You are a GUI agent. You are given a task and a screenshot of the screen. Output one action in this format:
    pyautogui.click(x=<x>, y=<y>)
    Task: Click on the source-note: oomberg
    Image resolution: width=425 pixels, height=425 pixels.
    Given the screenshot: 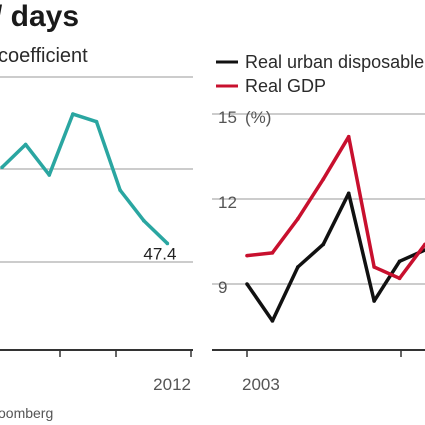 What is the action you would take?
    pyautogui.click(x=26, y=413)
    